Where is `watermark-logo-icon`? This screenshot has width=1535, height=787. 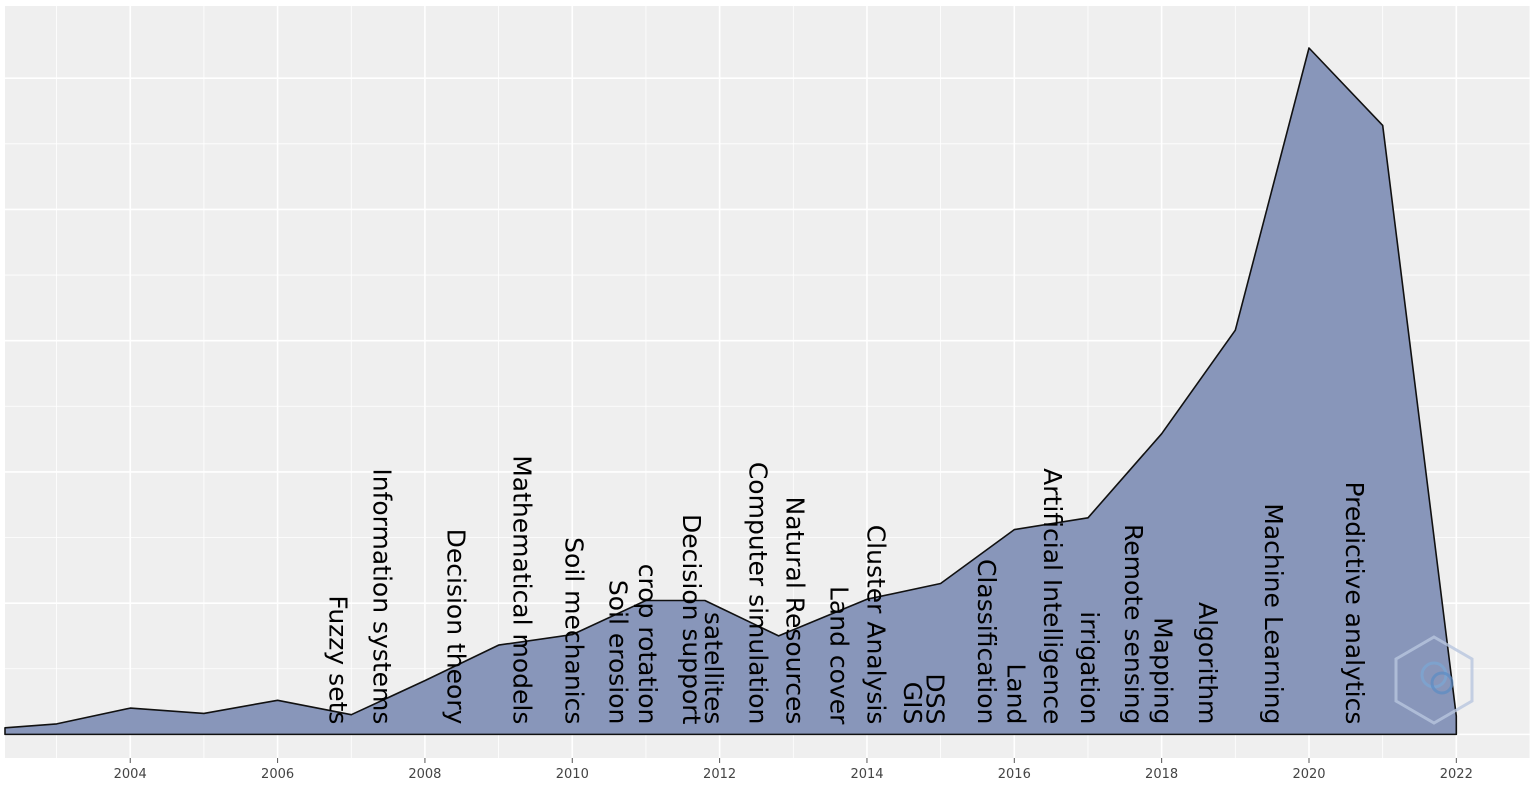
watermark-logo-icon is located at coordinates (1434, 680).